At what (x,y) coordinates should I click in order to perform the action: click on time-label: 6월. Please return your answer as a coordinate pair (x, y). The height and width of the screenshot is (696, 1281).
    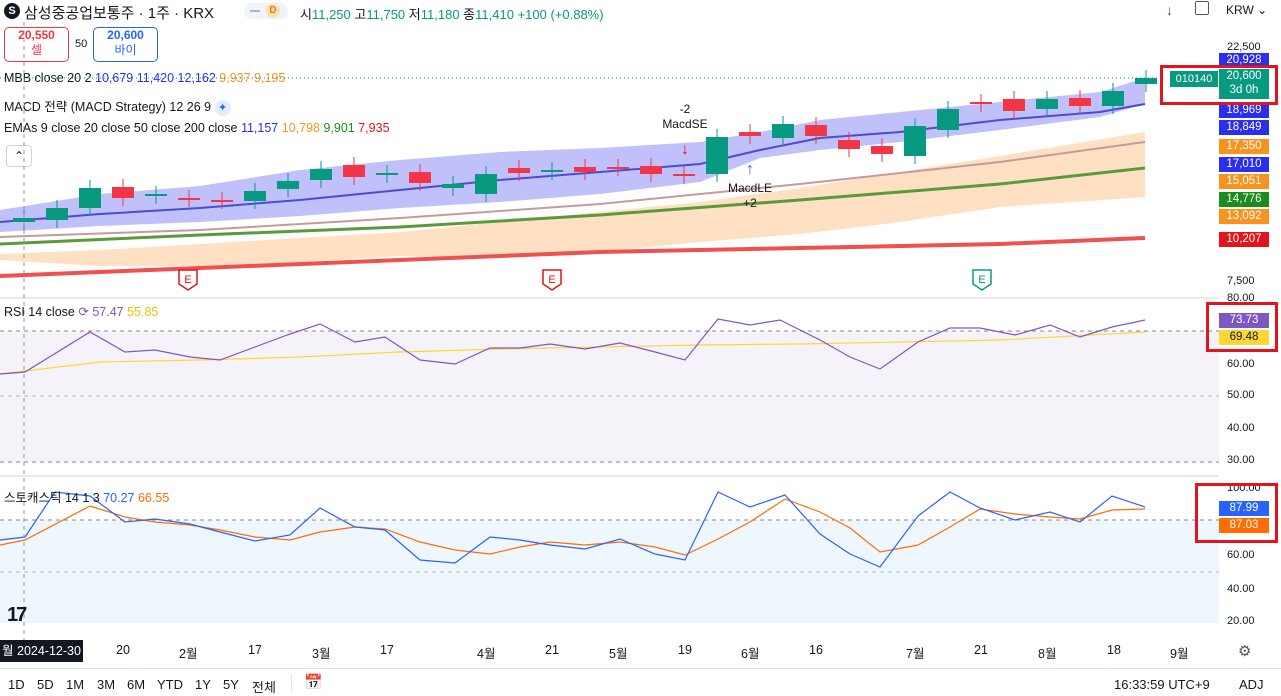
    Looking at the image, I should click on (750, 654).